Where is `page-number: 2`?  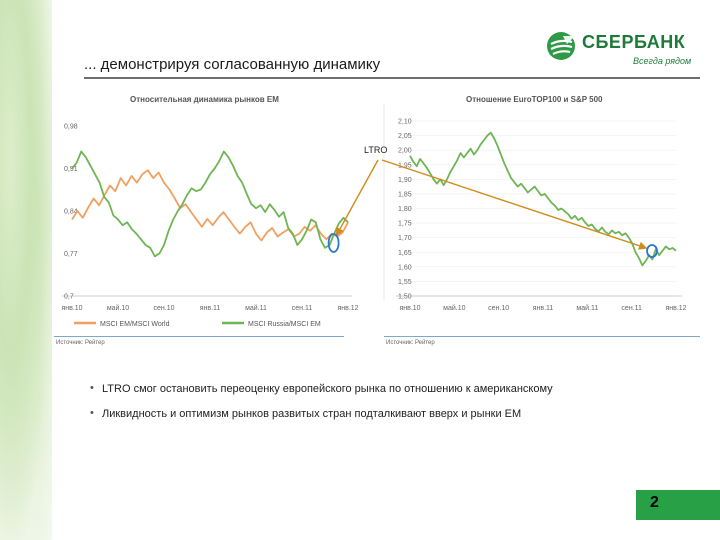 page-number: 2 is located at coordinates (654, 502).